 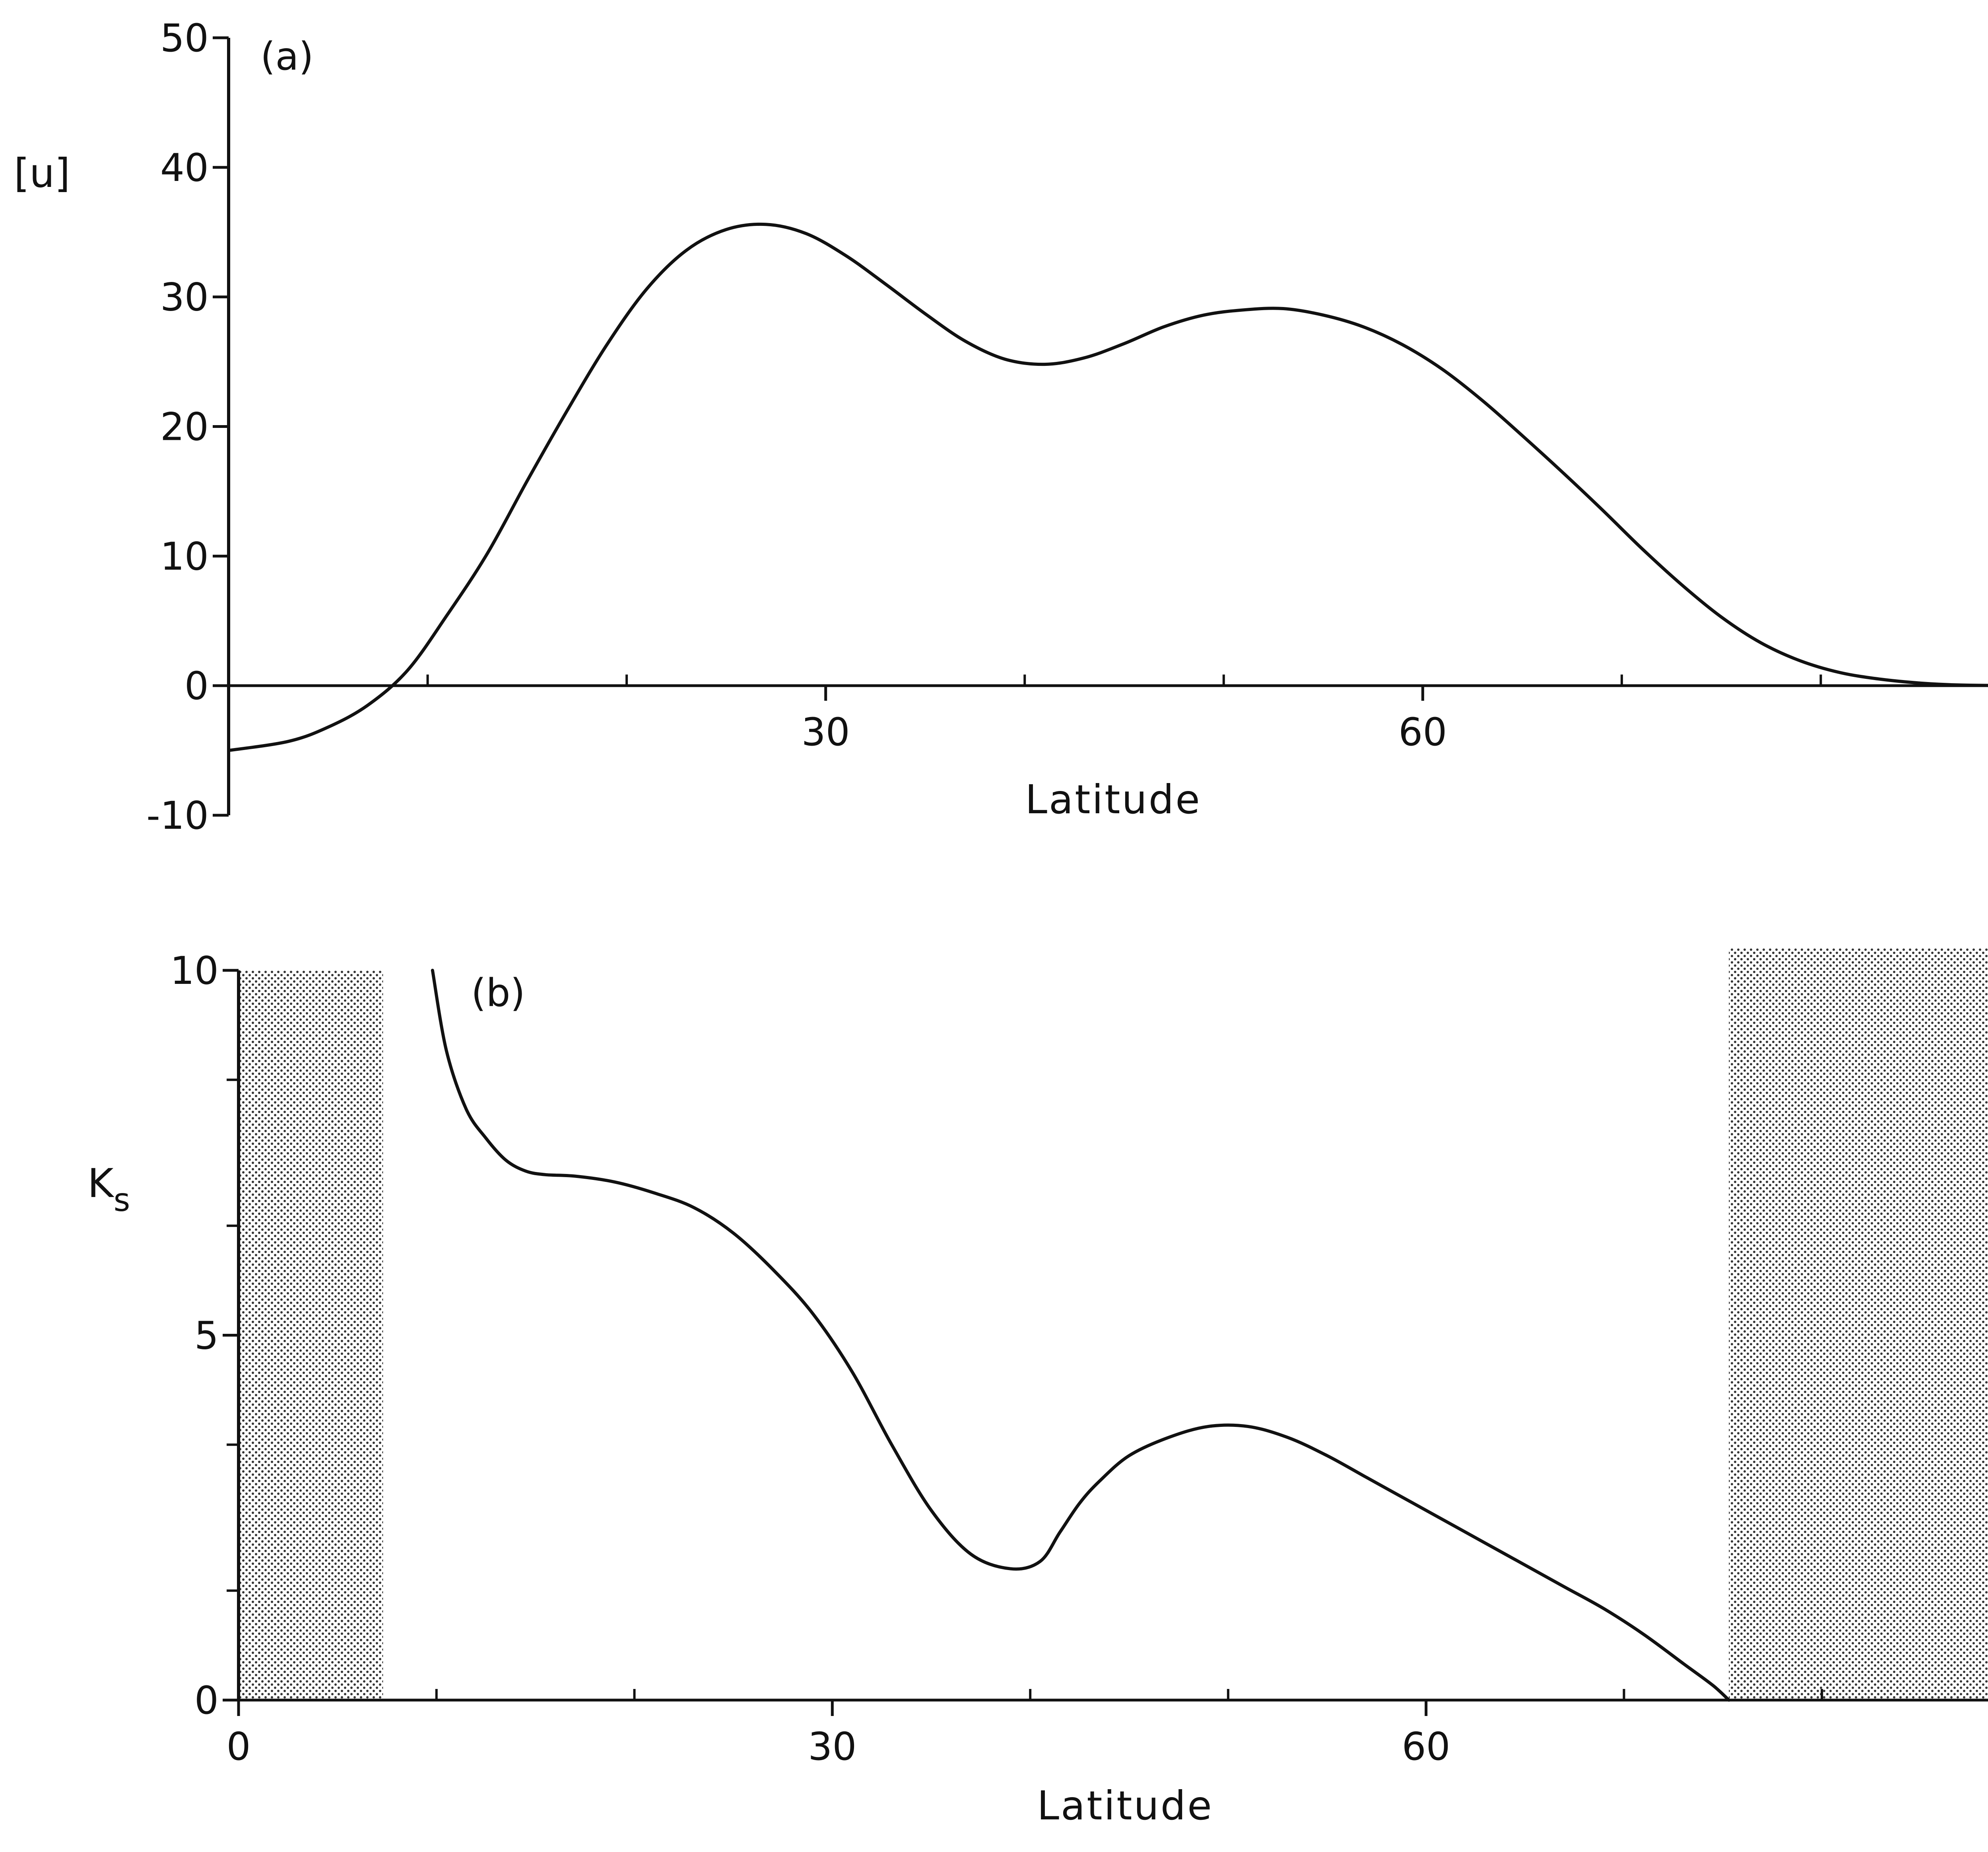 I want to click on panel-a-y-tick-label: 0, so click(x=196, y=686).